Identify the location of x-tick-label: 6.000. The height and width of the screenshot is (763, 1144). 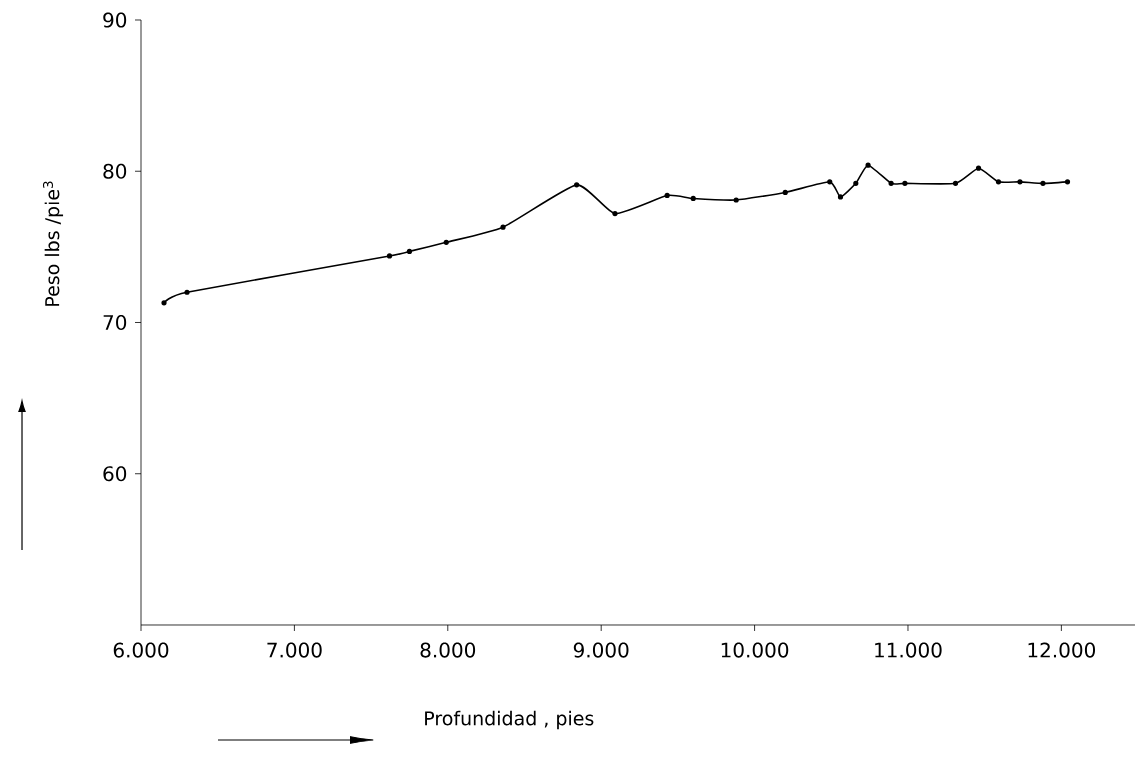
(141, 650).